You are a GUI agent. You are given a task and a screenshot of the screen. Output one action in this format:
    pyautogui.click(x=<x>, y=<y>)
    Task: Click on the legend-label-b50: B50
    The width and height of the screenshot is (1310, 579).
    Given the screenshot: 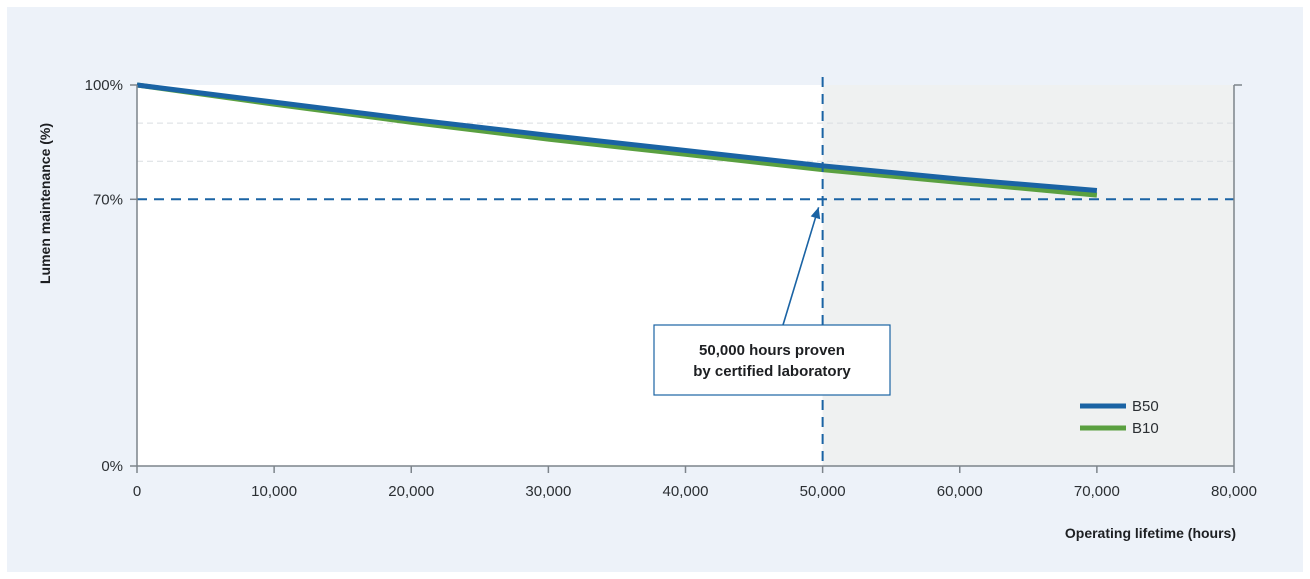 What is the action you would take?
    pyautogui.click(x=1145, y=406)
    